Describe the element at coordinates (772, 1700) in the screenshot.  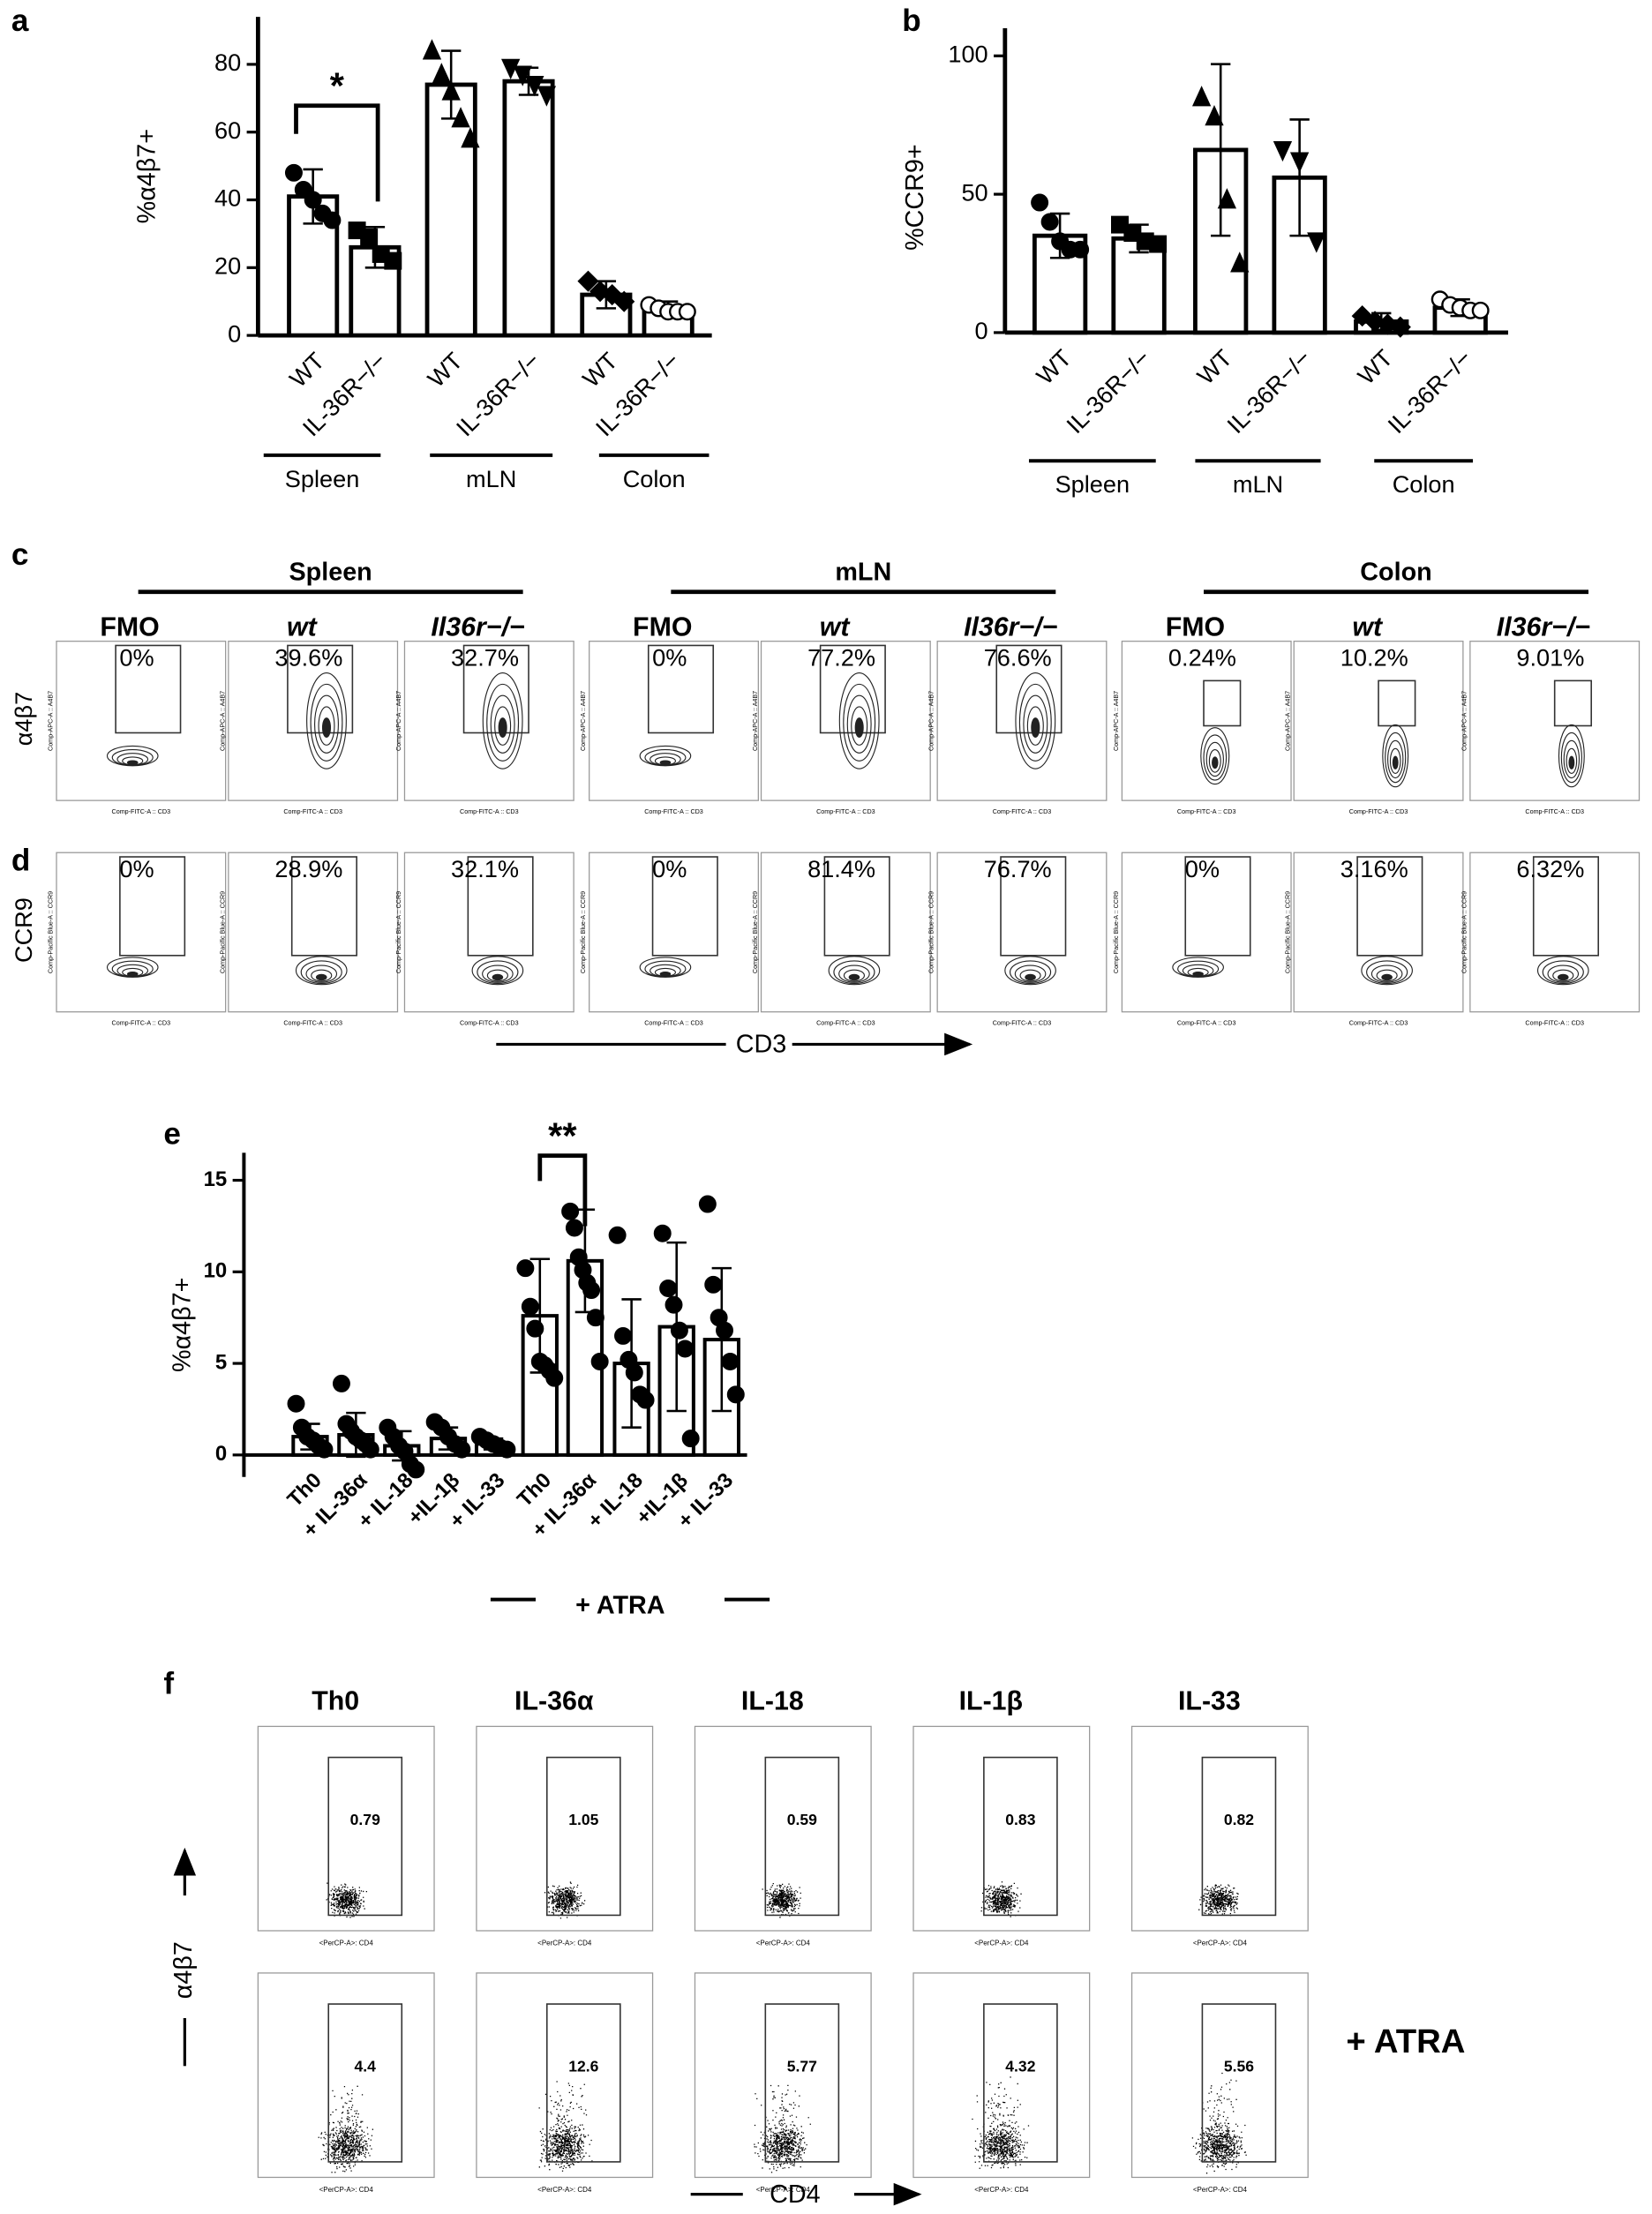
I see `column-header: IL-18` at that location.